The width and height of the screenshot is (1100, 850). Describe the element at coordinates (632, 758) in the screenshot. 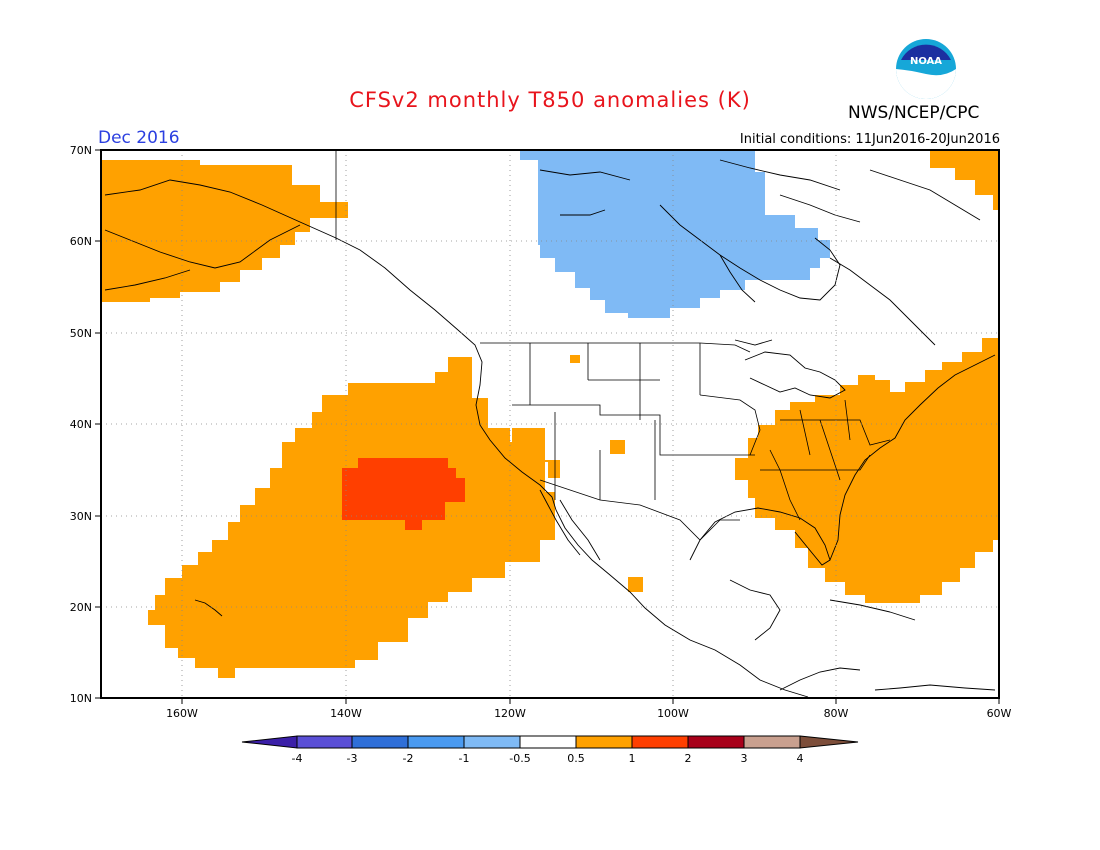

I see `colorbar-label-1: 1` at that location.